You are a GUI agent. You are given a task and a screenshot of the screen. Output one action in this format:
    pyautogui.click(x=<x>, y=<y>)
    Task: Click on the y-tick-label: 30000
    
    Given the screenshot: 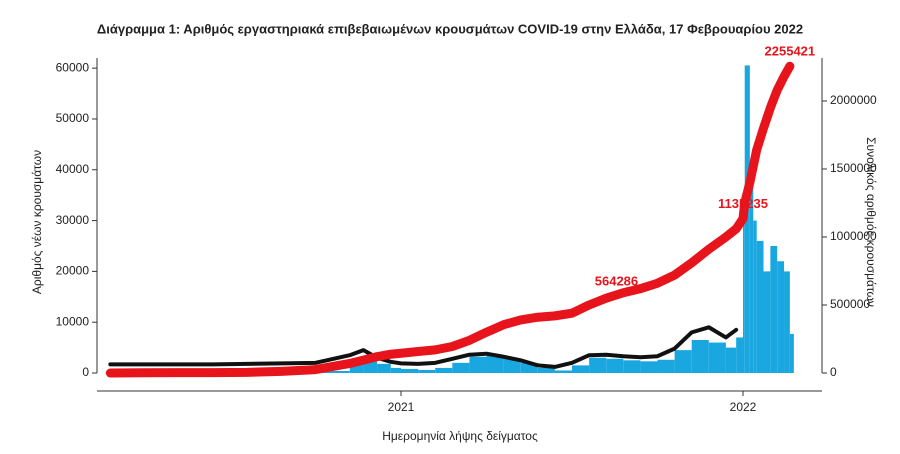 What is the action you would take?
    pyautogui.click(x=73, y=220)
    